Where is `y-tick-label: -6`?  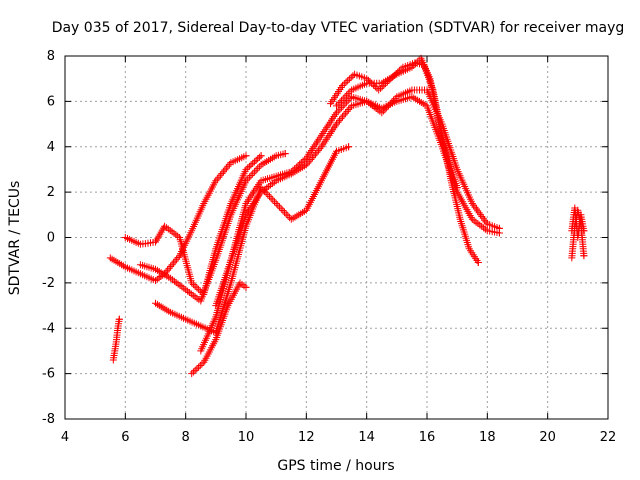 y-tick-label: -6 is located at coordinates (48, 374).